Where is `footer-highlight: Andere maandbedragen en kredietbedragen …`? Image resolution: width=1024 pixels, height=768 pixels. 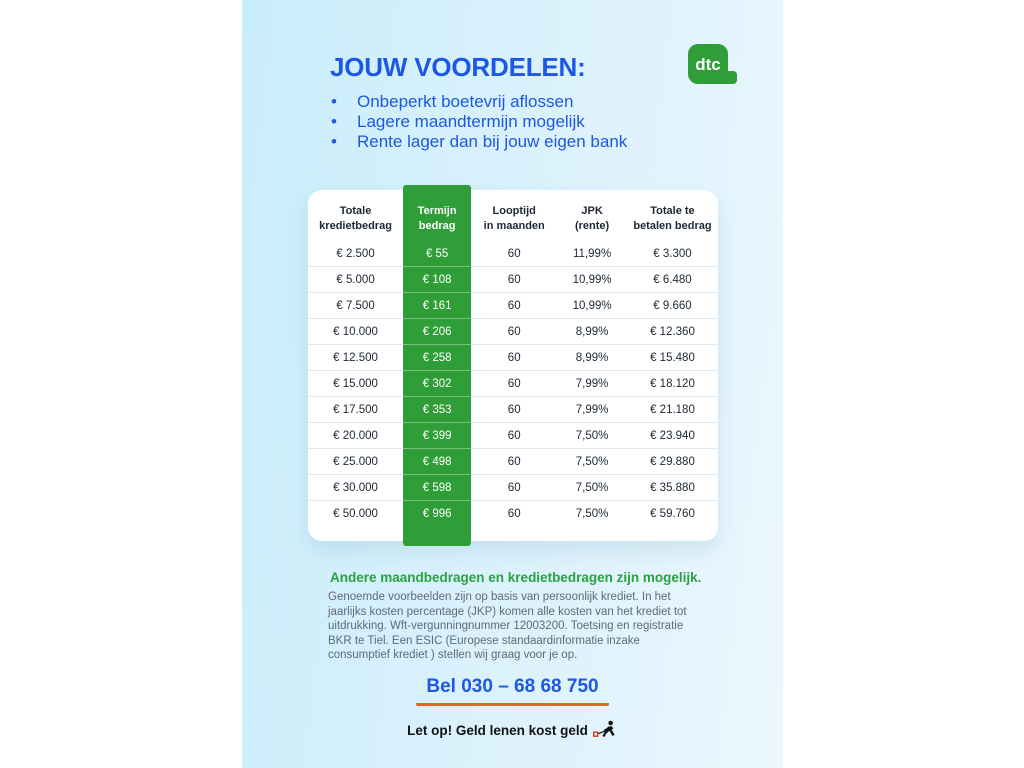 footer-highlight: Andere maandbedragen en kredietbedragen … is located at coordinates (516, 577).